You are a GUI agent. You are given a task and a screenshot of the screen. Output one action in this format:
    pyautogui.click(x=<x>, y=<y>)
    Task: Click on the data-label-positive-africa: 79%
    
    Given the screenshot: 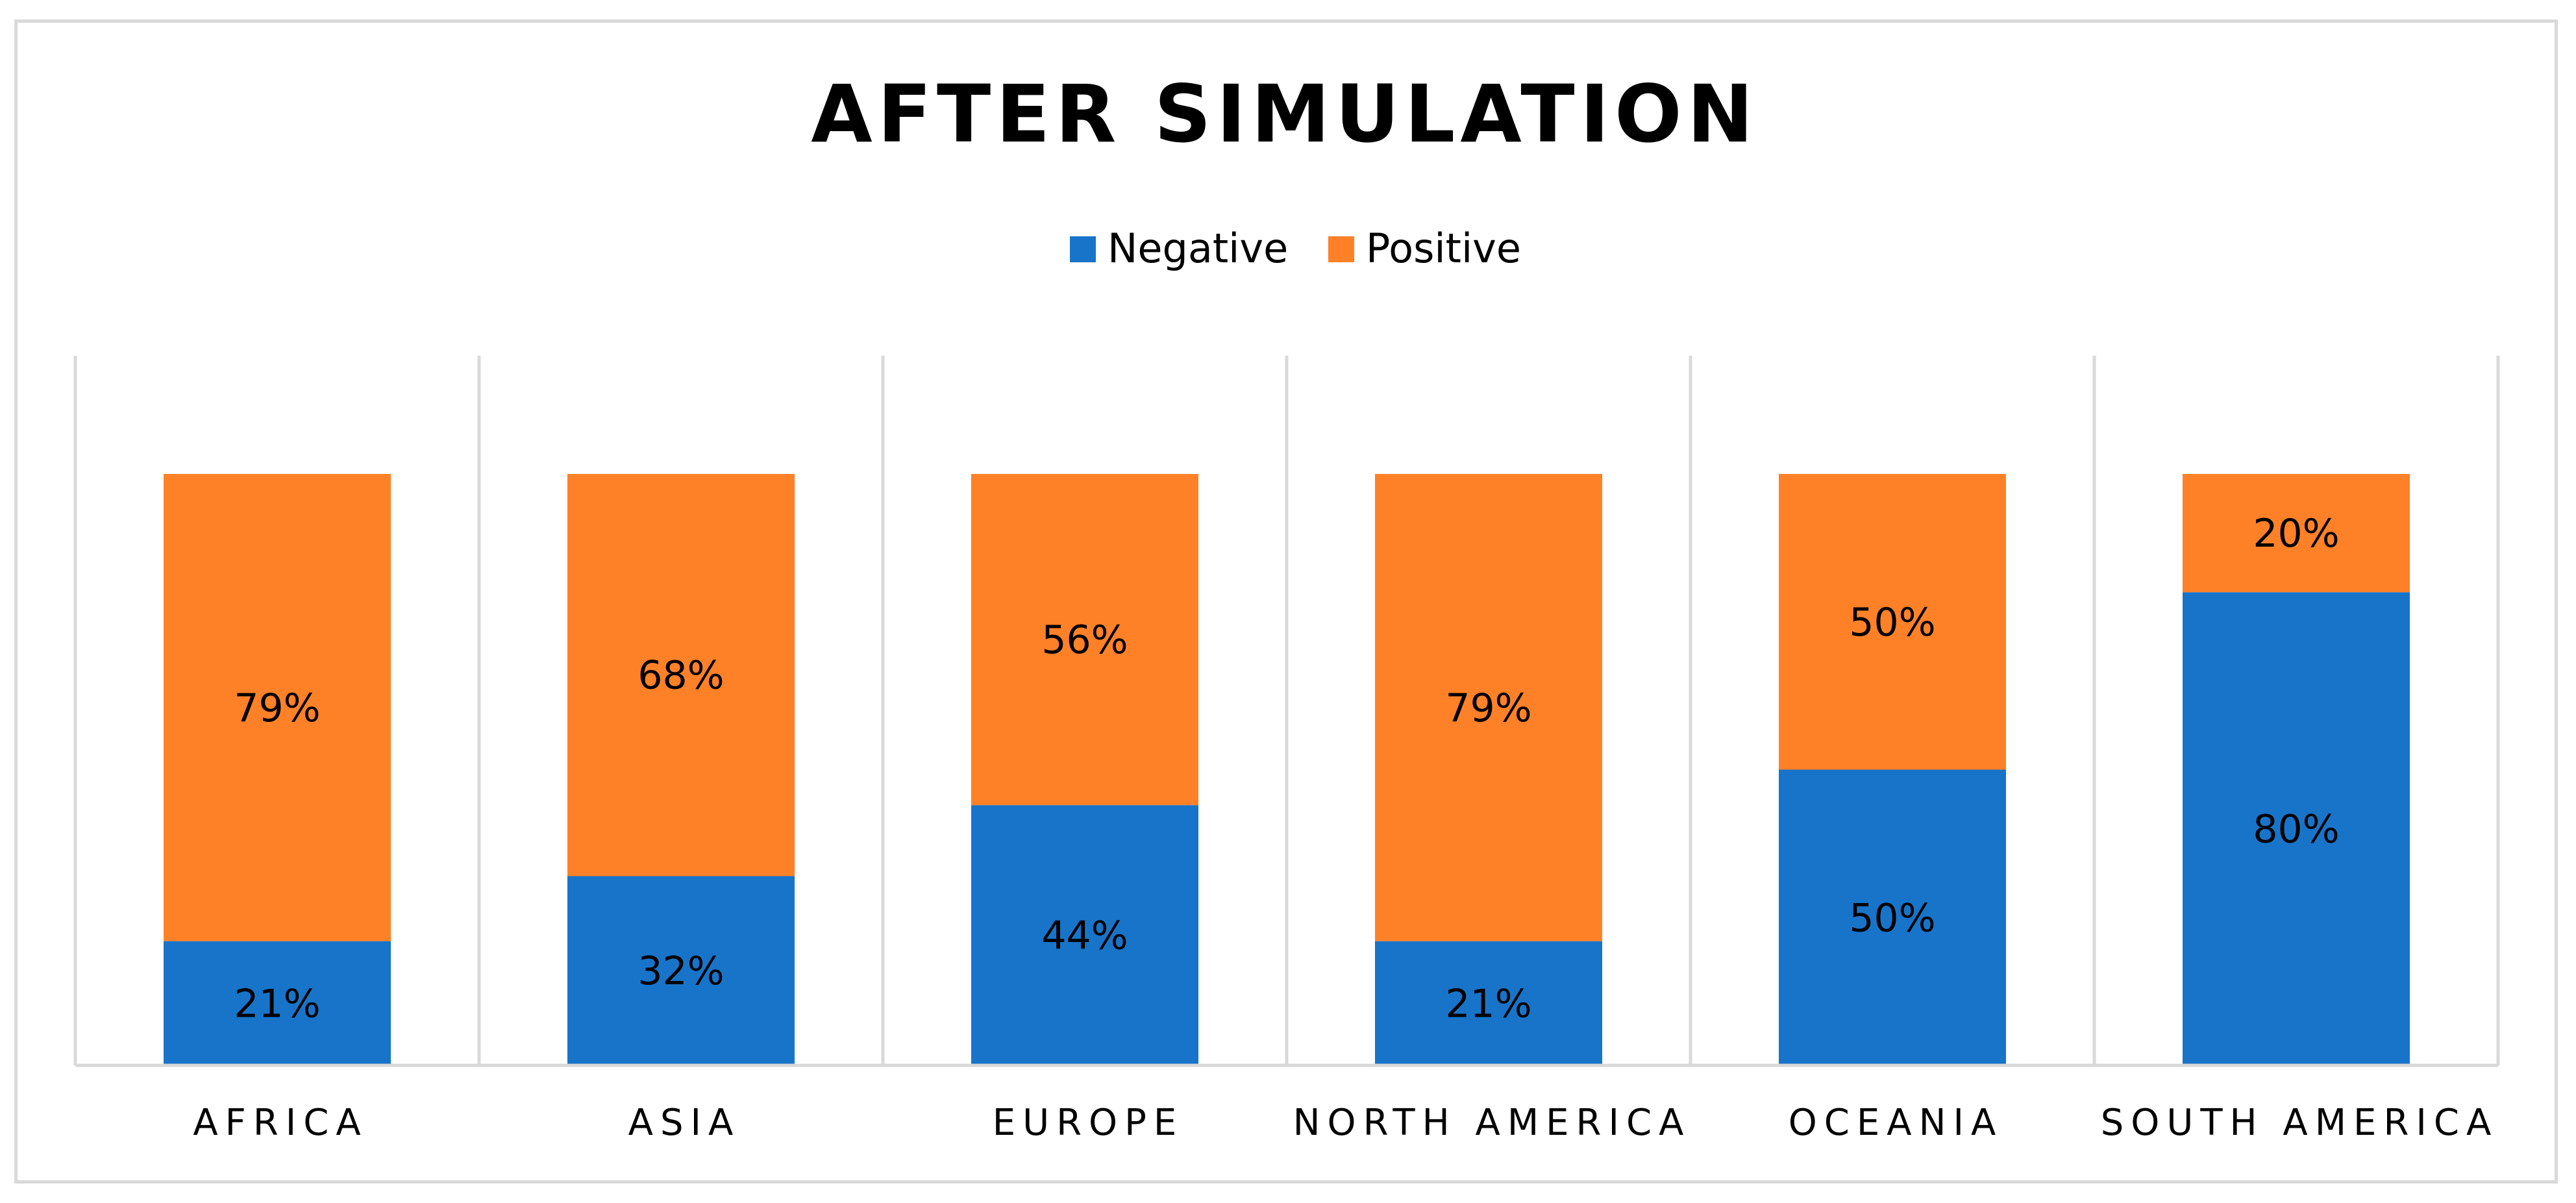 What is the action you would take?
    pyautogui.click(x=277, y=708)
    